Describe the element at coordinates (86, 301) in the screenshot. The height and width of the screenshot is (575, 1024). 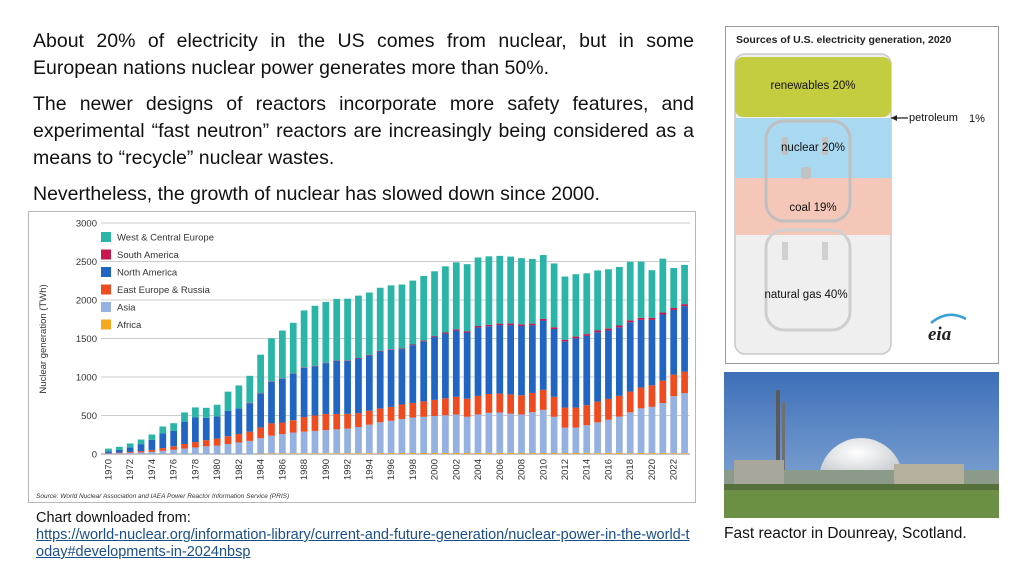
I see `y-tick-label: 2000` at that location.